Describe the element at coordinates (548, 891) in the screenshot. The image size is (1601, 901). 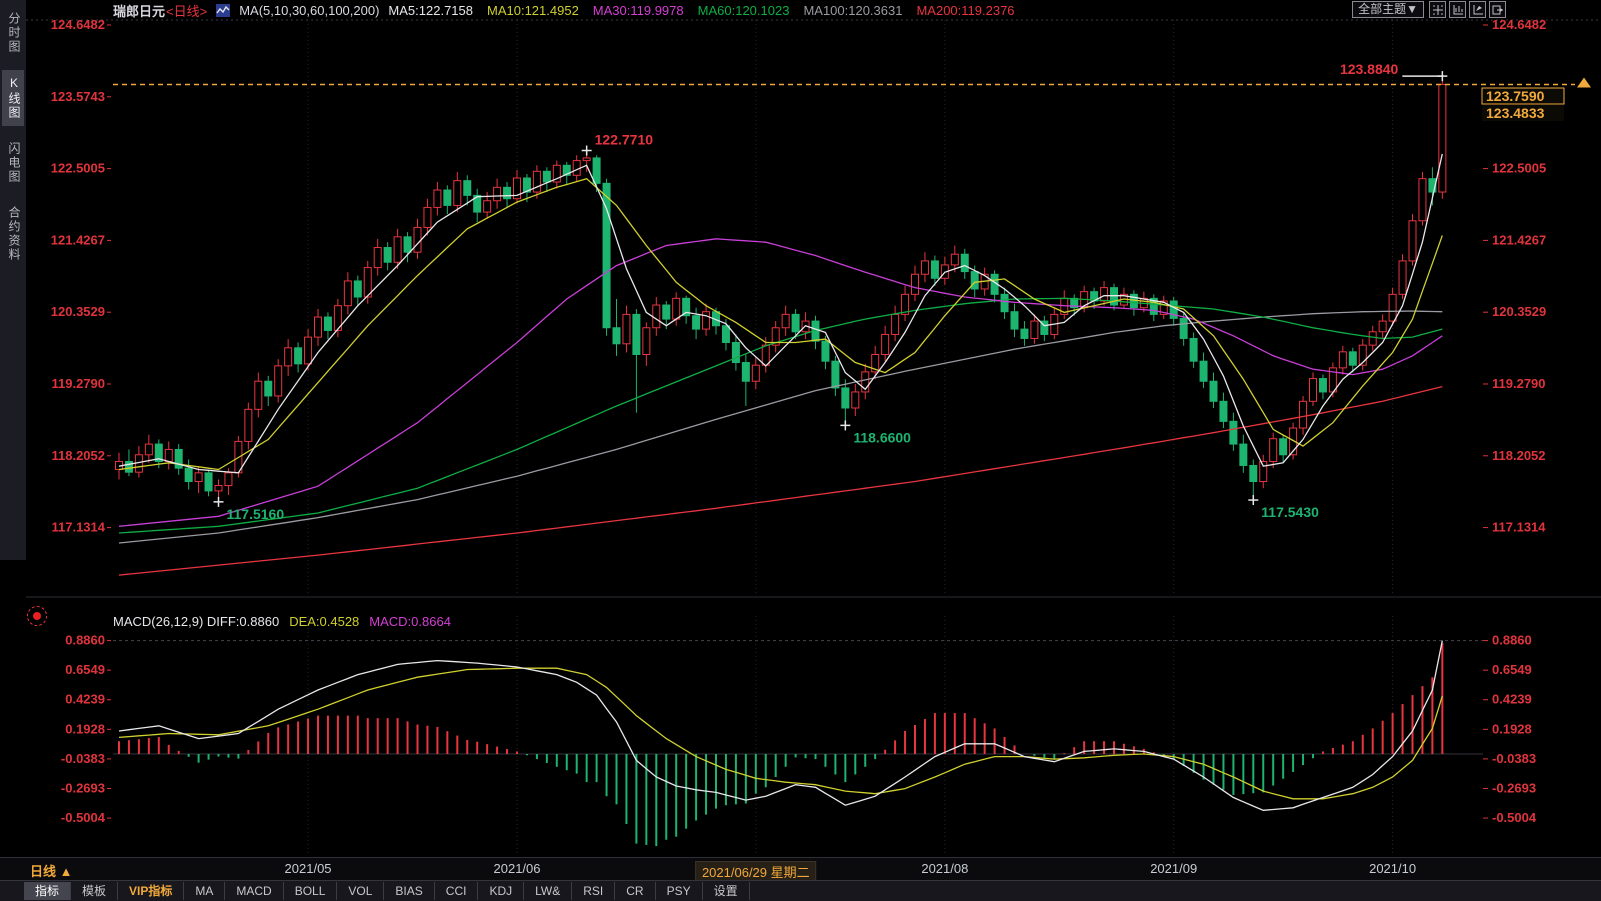
I see `tab-lw: LW&` at that location.